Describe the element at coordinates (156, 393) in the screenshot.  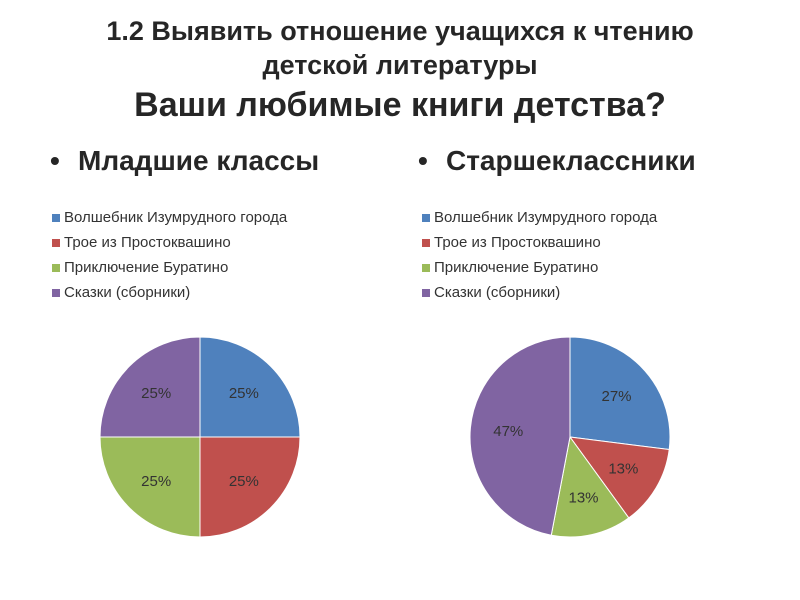
I see `data-label-fairy-tales: 25%` at that location.